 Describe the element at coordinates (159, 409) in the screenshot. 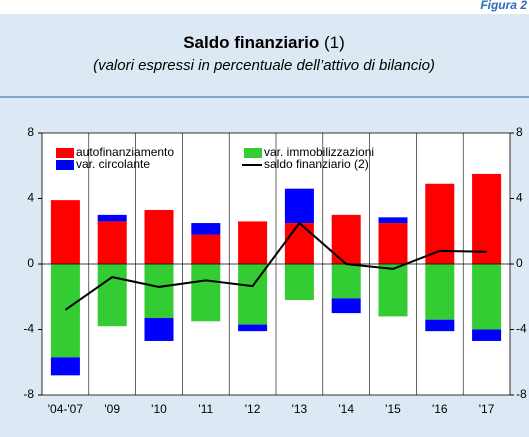

I see `x-tick-label: '10` at that location.